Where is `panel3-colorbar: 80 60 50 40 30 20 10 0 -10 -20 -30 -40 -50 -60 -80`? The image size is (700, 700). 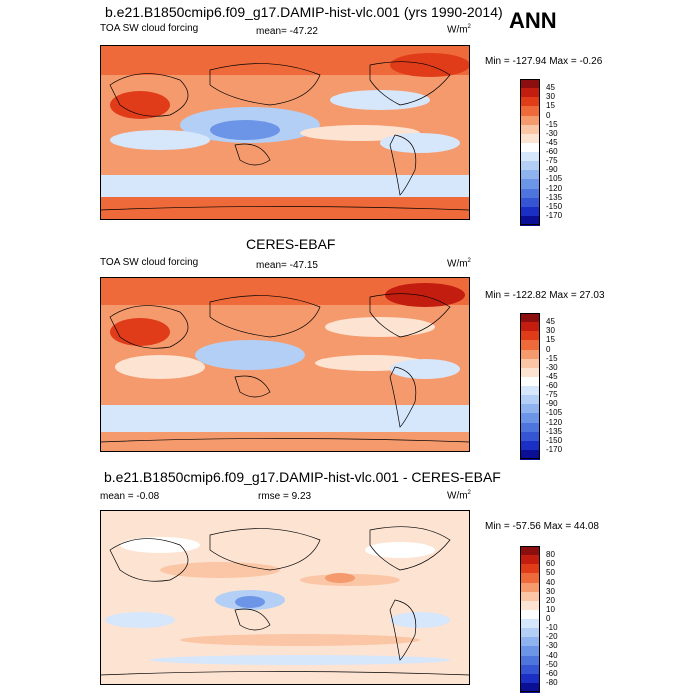 panel3-colorbar: 80 60 50 40 30 20 10 0 -10 -20 -30 -40 -50 -60 -80 is located at coordinates (539, 619).